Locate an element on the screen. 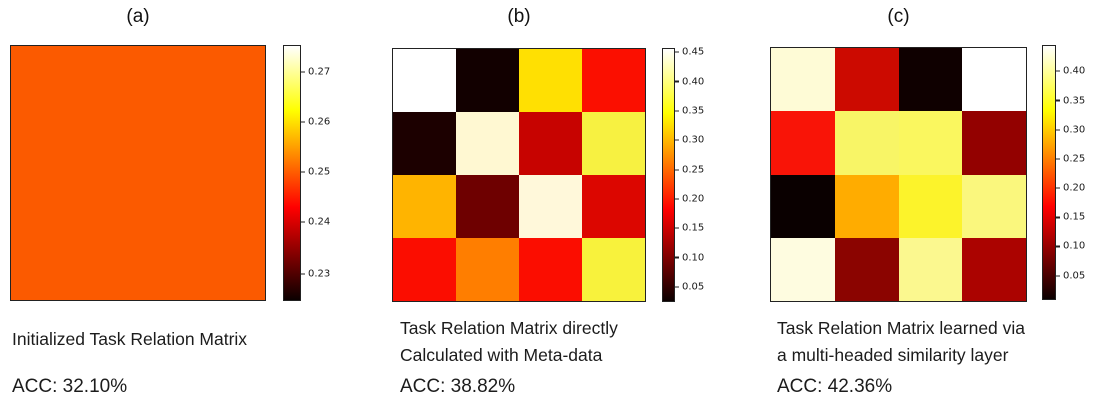  panel-b-colorbar-ticks: 0.45 0.40 0.35 0.30 0.25 0.20 0.15 0.10 0.05 is located at coordinates (697, 174).